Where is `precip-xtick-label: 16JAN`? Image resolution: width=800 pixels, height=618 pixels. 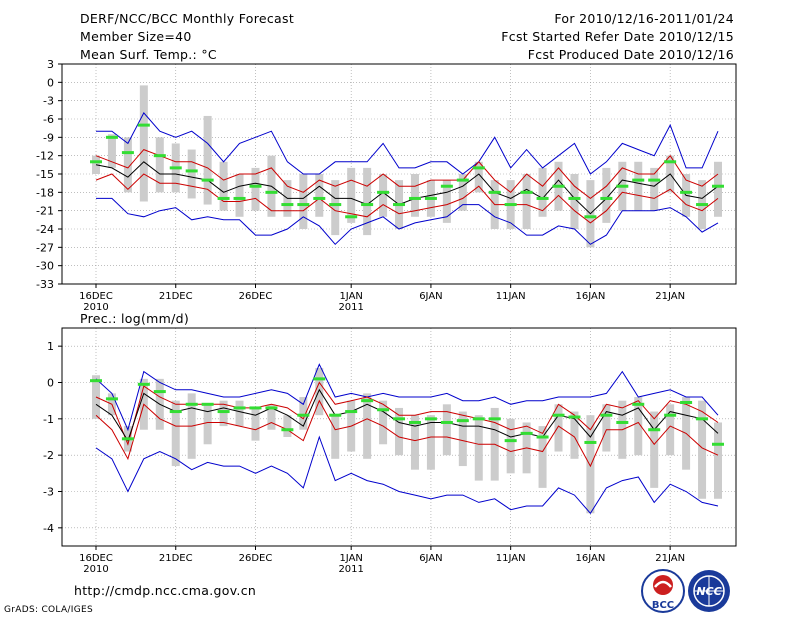 precip-xtick-label: 16JAN is located at coordinates (590, 558).